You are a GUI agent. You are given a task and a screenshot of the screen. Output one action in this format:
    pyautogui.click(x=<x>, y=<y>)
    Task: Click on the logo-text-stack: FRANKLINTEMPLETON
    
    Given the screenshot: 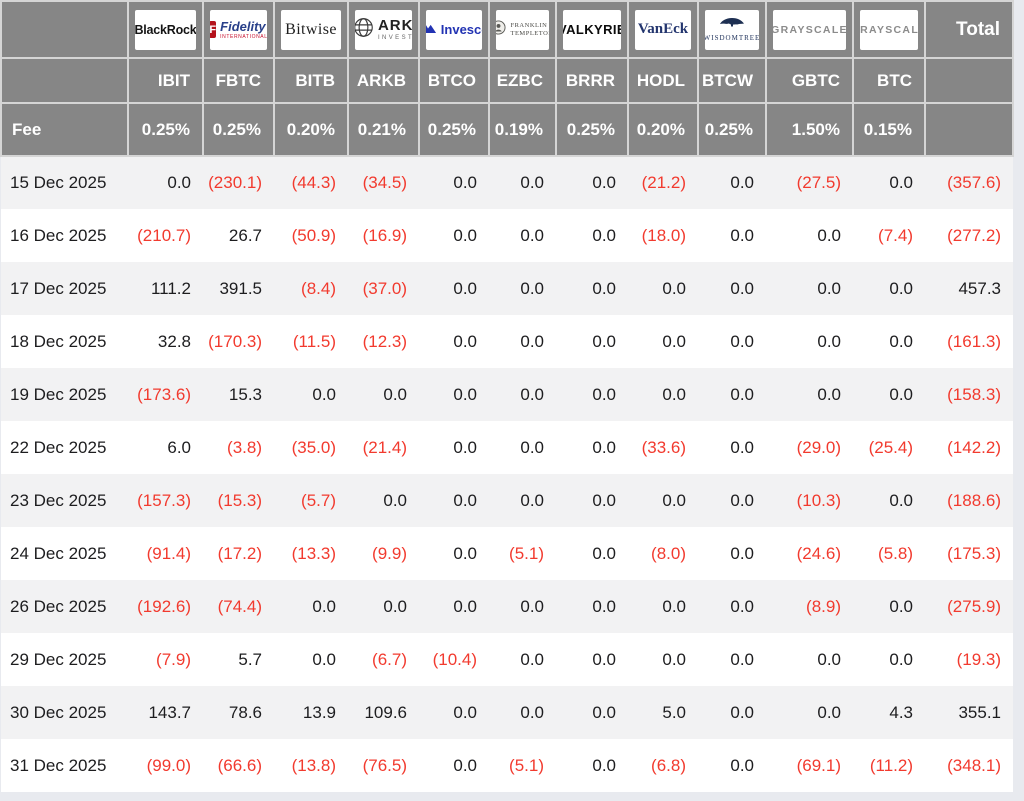 What is the action you would take?
    pyautogui.click(x=529, y=29)
    